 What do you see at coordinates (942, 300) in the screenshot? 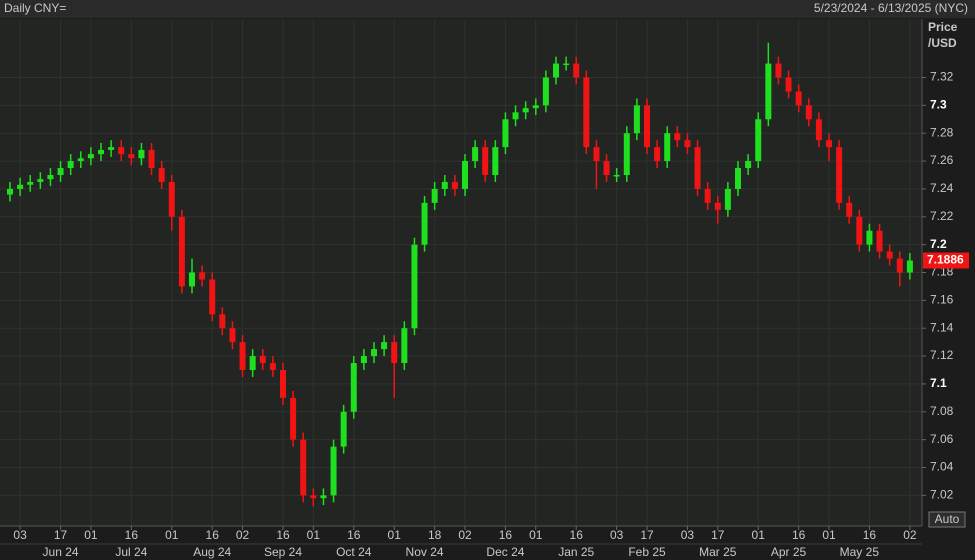
I see `y-tick-label: 7.16` at bounding box center [942, 300].